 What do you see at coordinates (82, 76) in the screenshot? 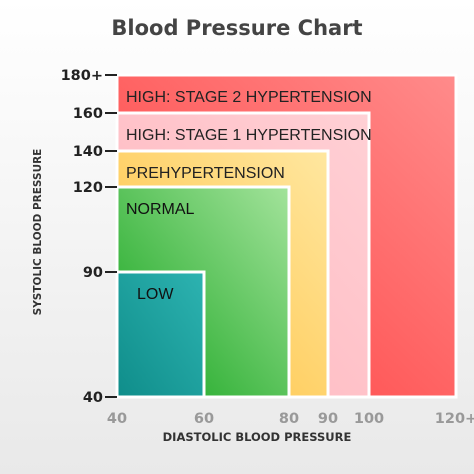
I see `y-tick-label: 180+` at bounding box center [82, 76].